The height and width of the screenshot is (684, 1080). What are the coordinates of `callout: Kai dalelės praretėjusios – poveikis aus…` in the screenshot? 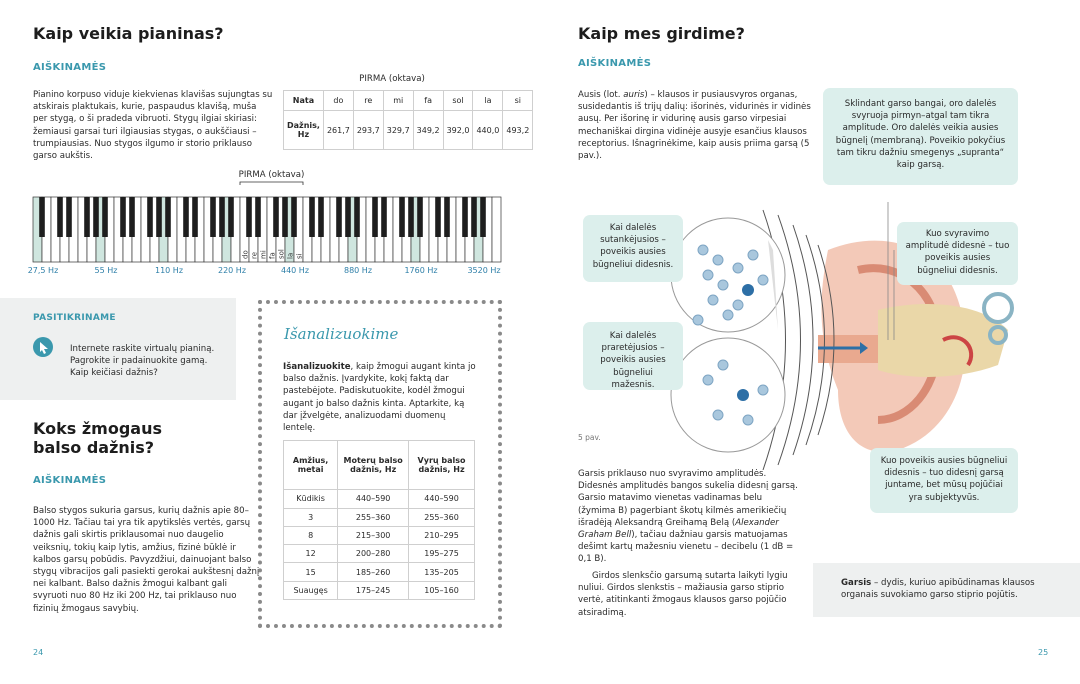 It's located at (633, 356).